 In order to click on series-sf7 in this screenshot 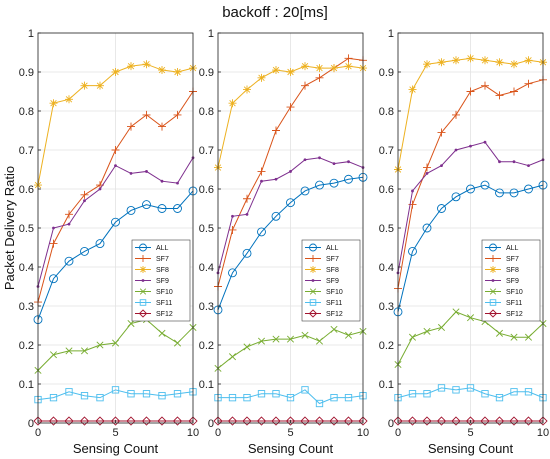, I will do `click(115, 197)`.